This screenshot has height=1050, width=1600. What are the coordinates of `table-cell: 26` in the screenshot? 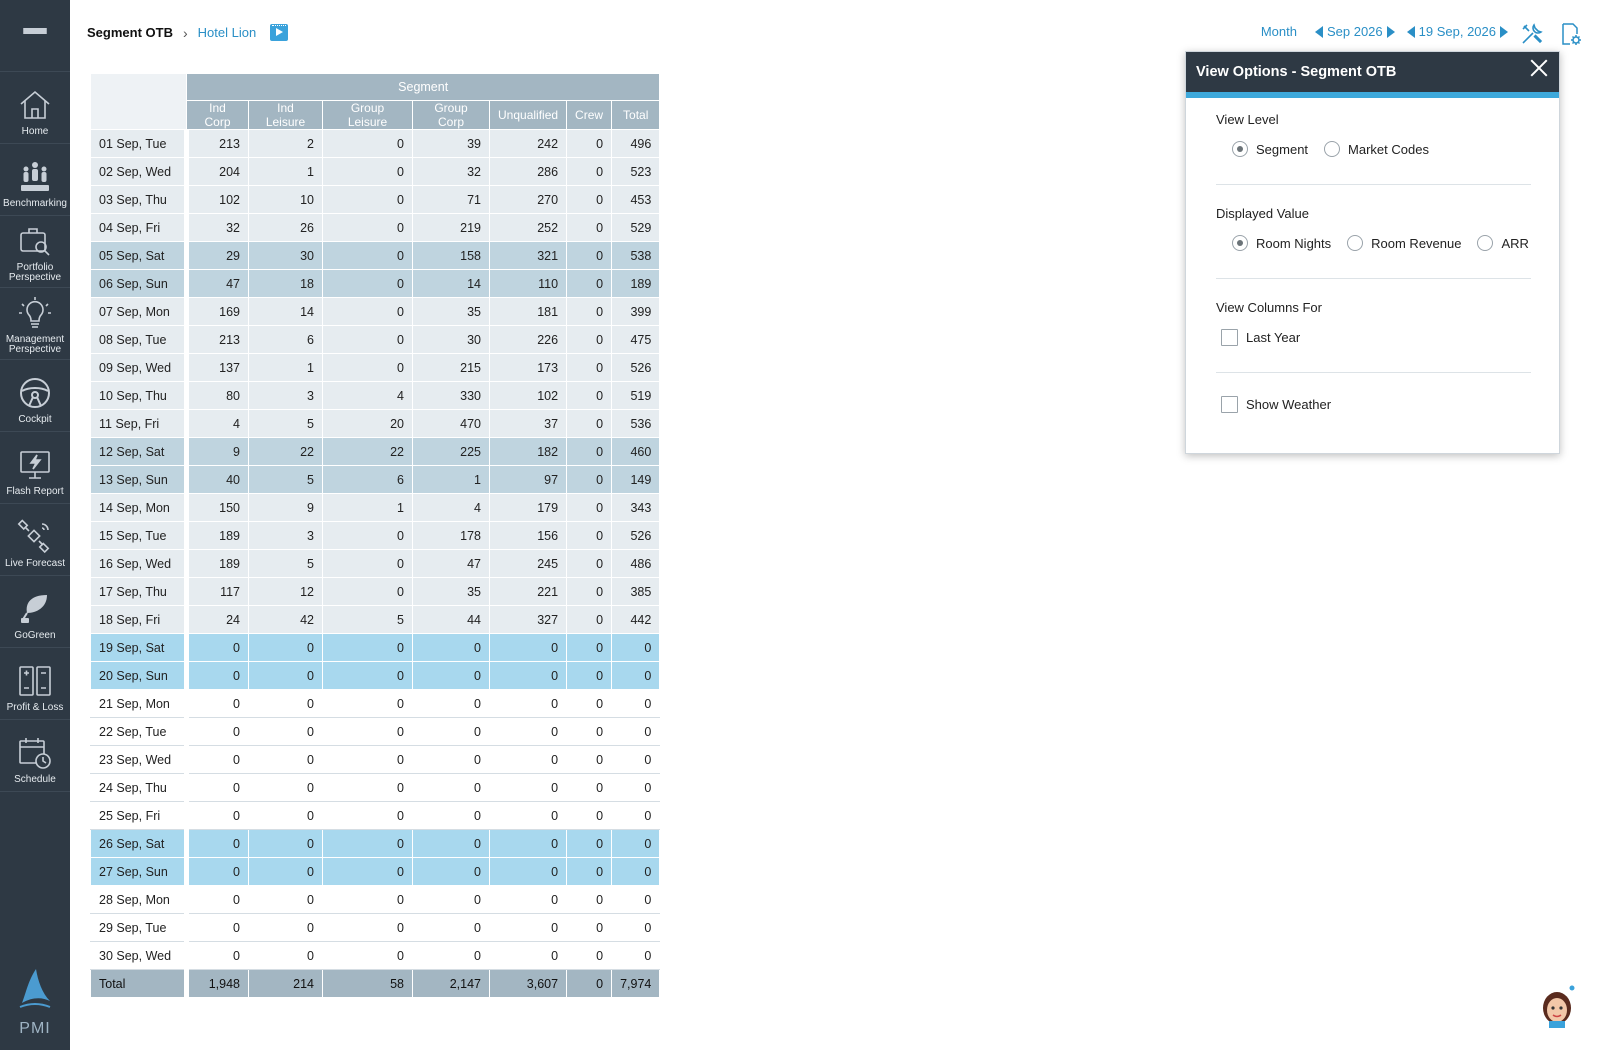 It's located at (285, 227).